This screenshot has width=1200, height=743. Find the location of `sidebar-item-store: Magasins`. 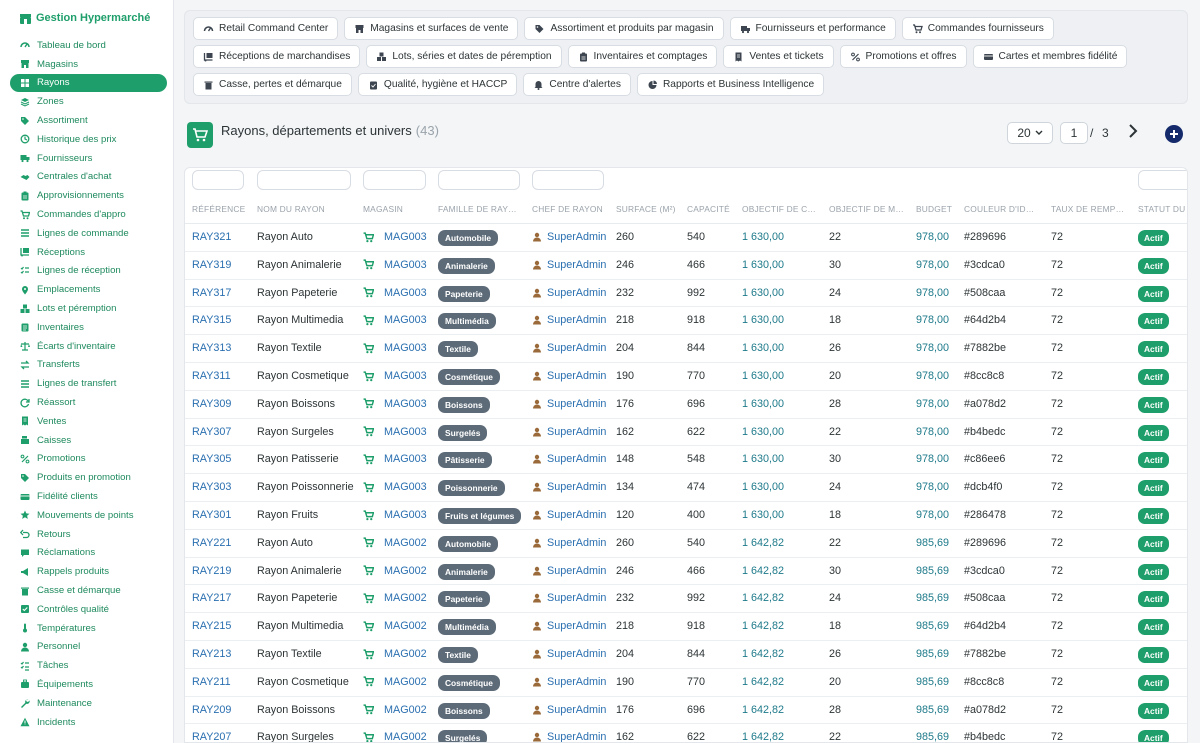

sidebar-item-store: Magasins is located at coordinates (88, 64).